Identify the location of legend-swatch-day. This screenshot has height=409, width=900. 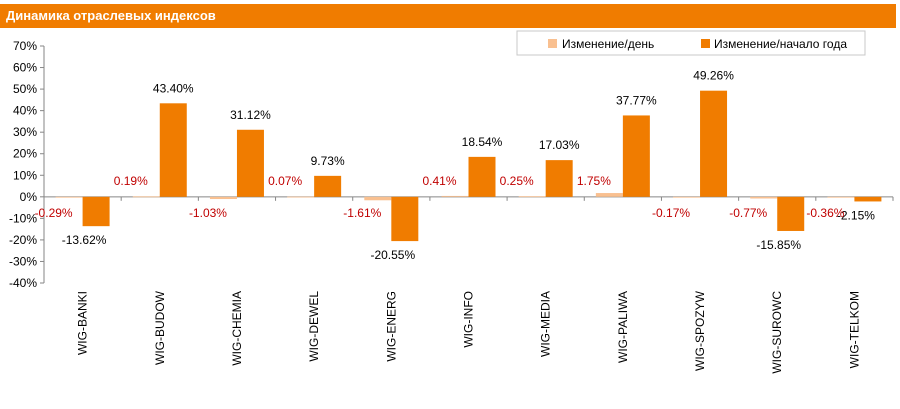
(552, 43).